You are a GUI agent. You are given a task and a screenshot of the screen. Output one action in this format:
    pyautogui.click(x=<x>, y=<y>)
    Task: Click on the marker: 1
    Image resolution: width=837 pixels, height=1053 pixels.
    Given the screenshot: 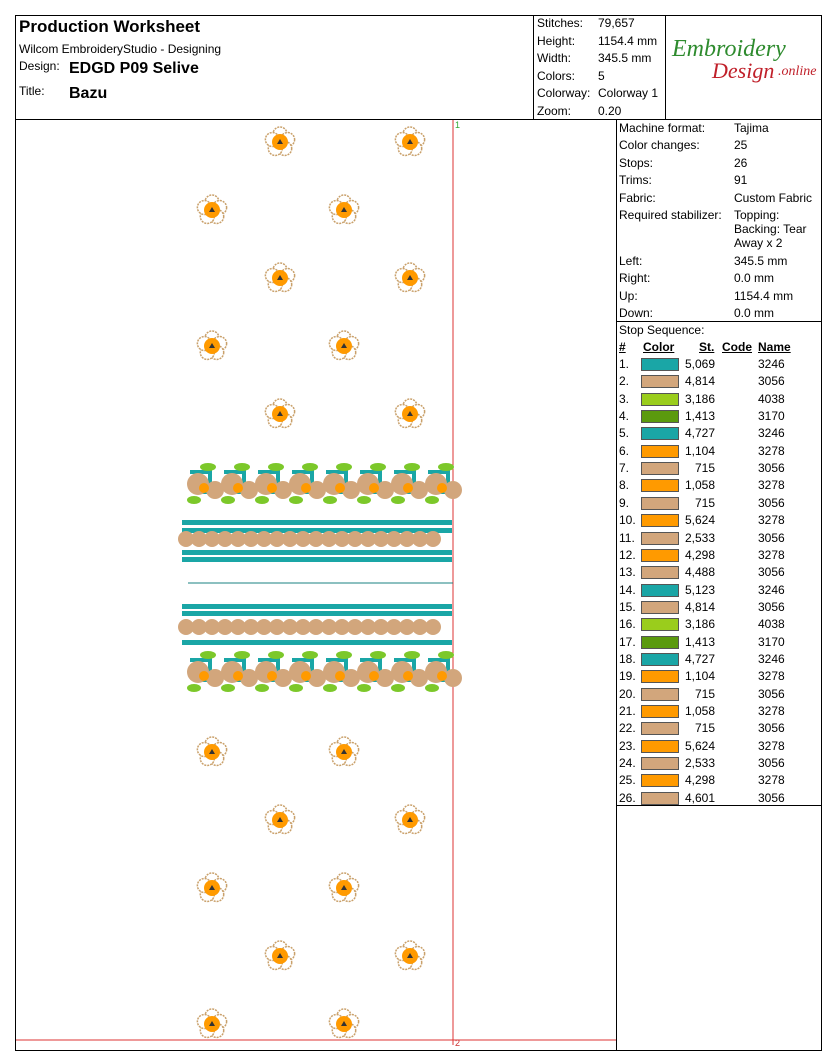 What is the action you would take?
    pyautogui.click(x=458, y=125)
    